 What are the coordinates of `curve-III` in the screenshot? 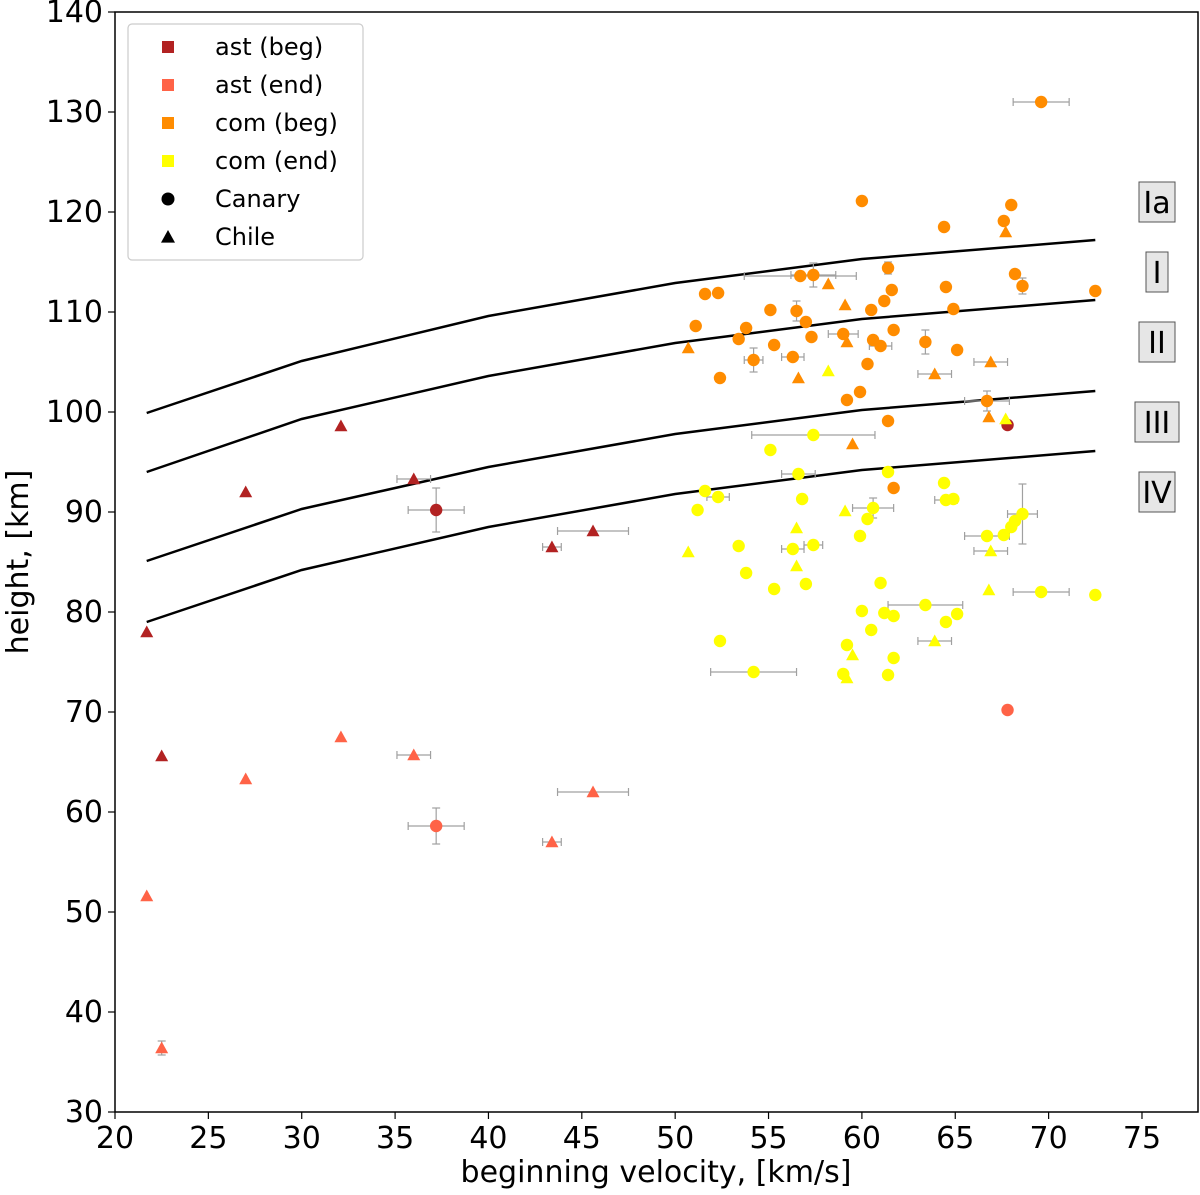 It's located at (621, 476).